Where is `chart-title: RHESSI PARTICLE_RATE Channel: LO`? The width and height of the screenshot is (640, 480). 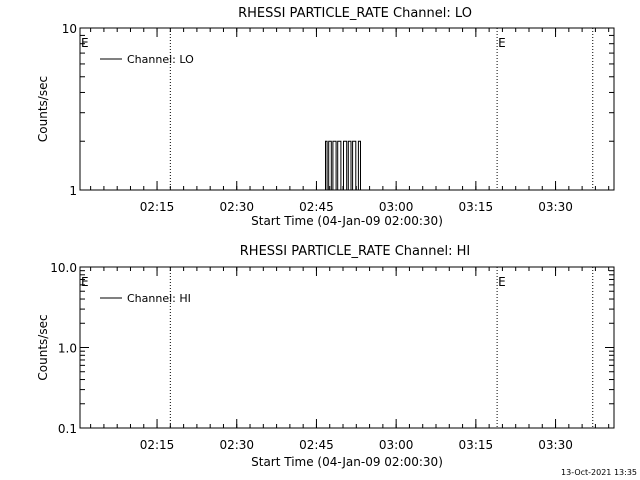
chart-title: RHESSI PARTICLE_RATE Channel: LO is located at coordinates (355, 13).